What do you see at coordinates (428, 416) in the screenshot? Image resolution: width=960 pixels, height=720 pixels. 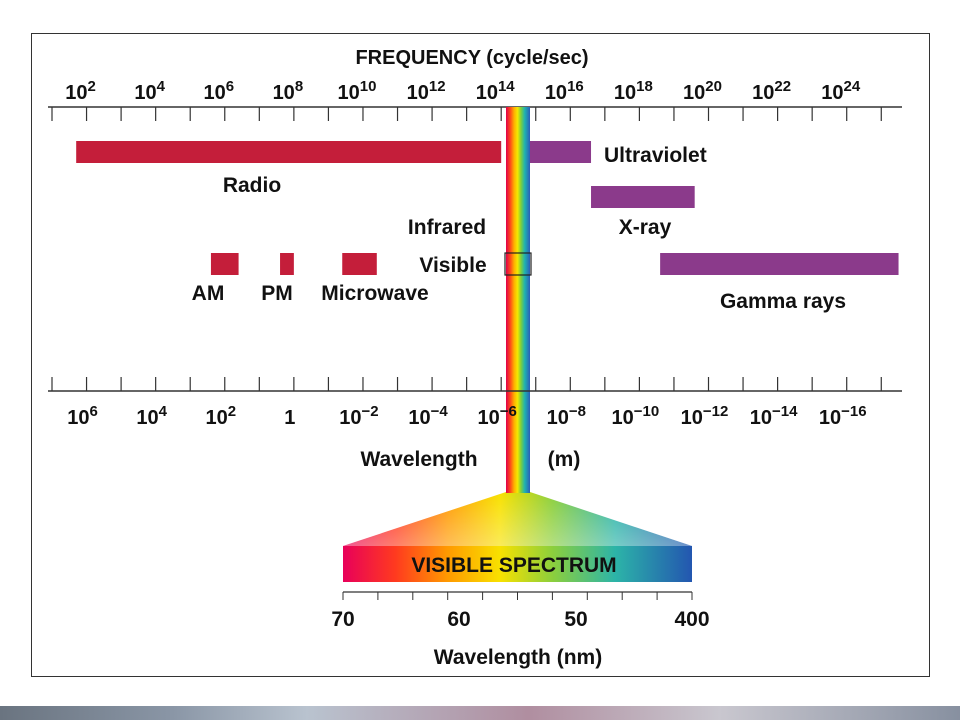 I see `wavelength-tick-label: 10⁻⁴` at bounding box center [428, 416].